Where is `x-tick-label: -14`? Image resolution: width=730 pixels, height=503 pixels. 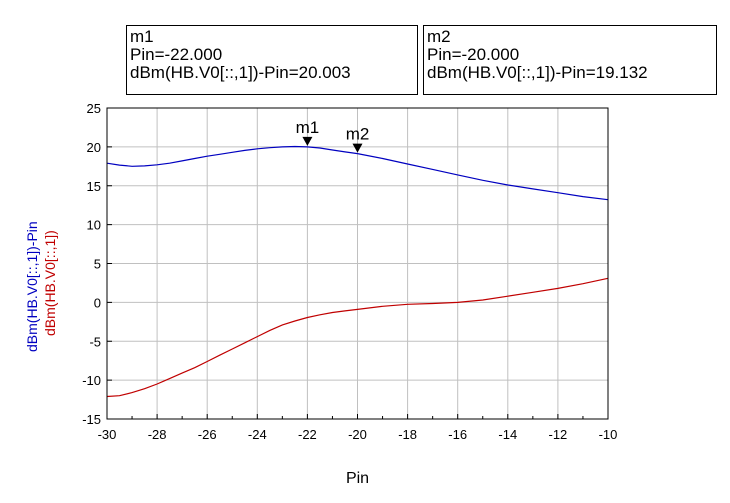
x-tick-label: -14 is located at coordinates (507, 434).